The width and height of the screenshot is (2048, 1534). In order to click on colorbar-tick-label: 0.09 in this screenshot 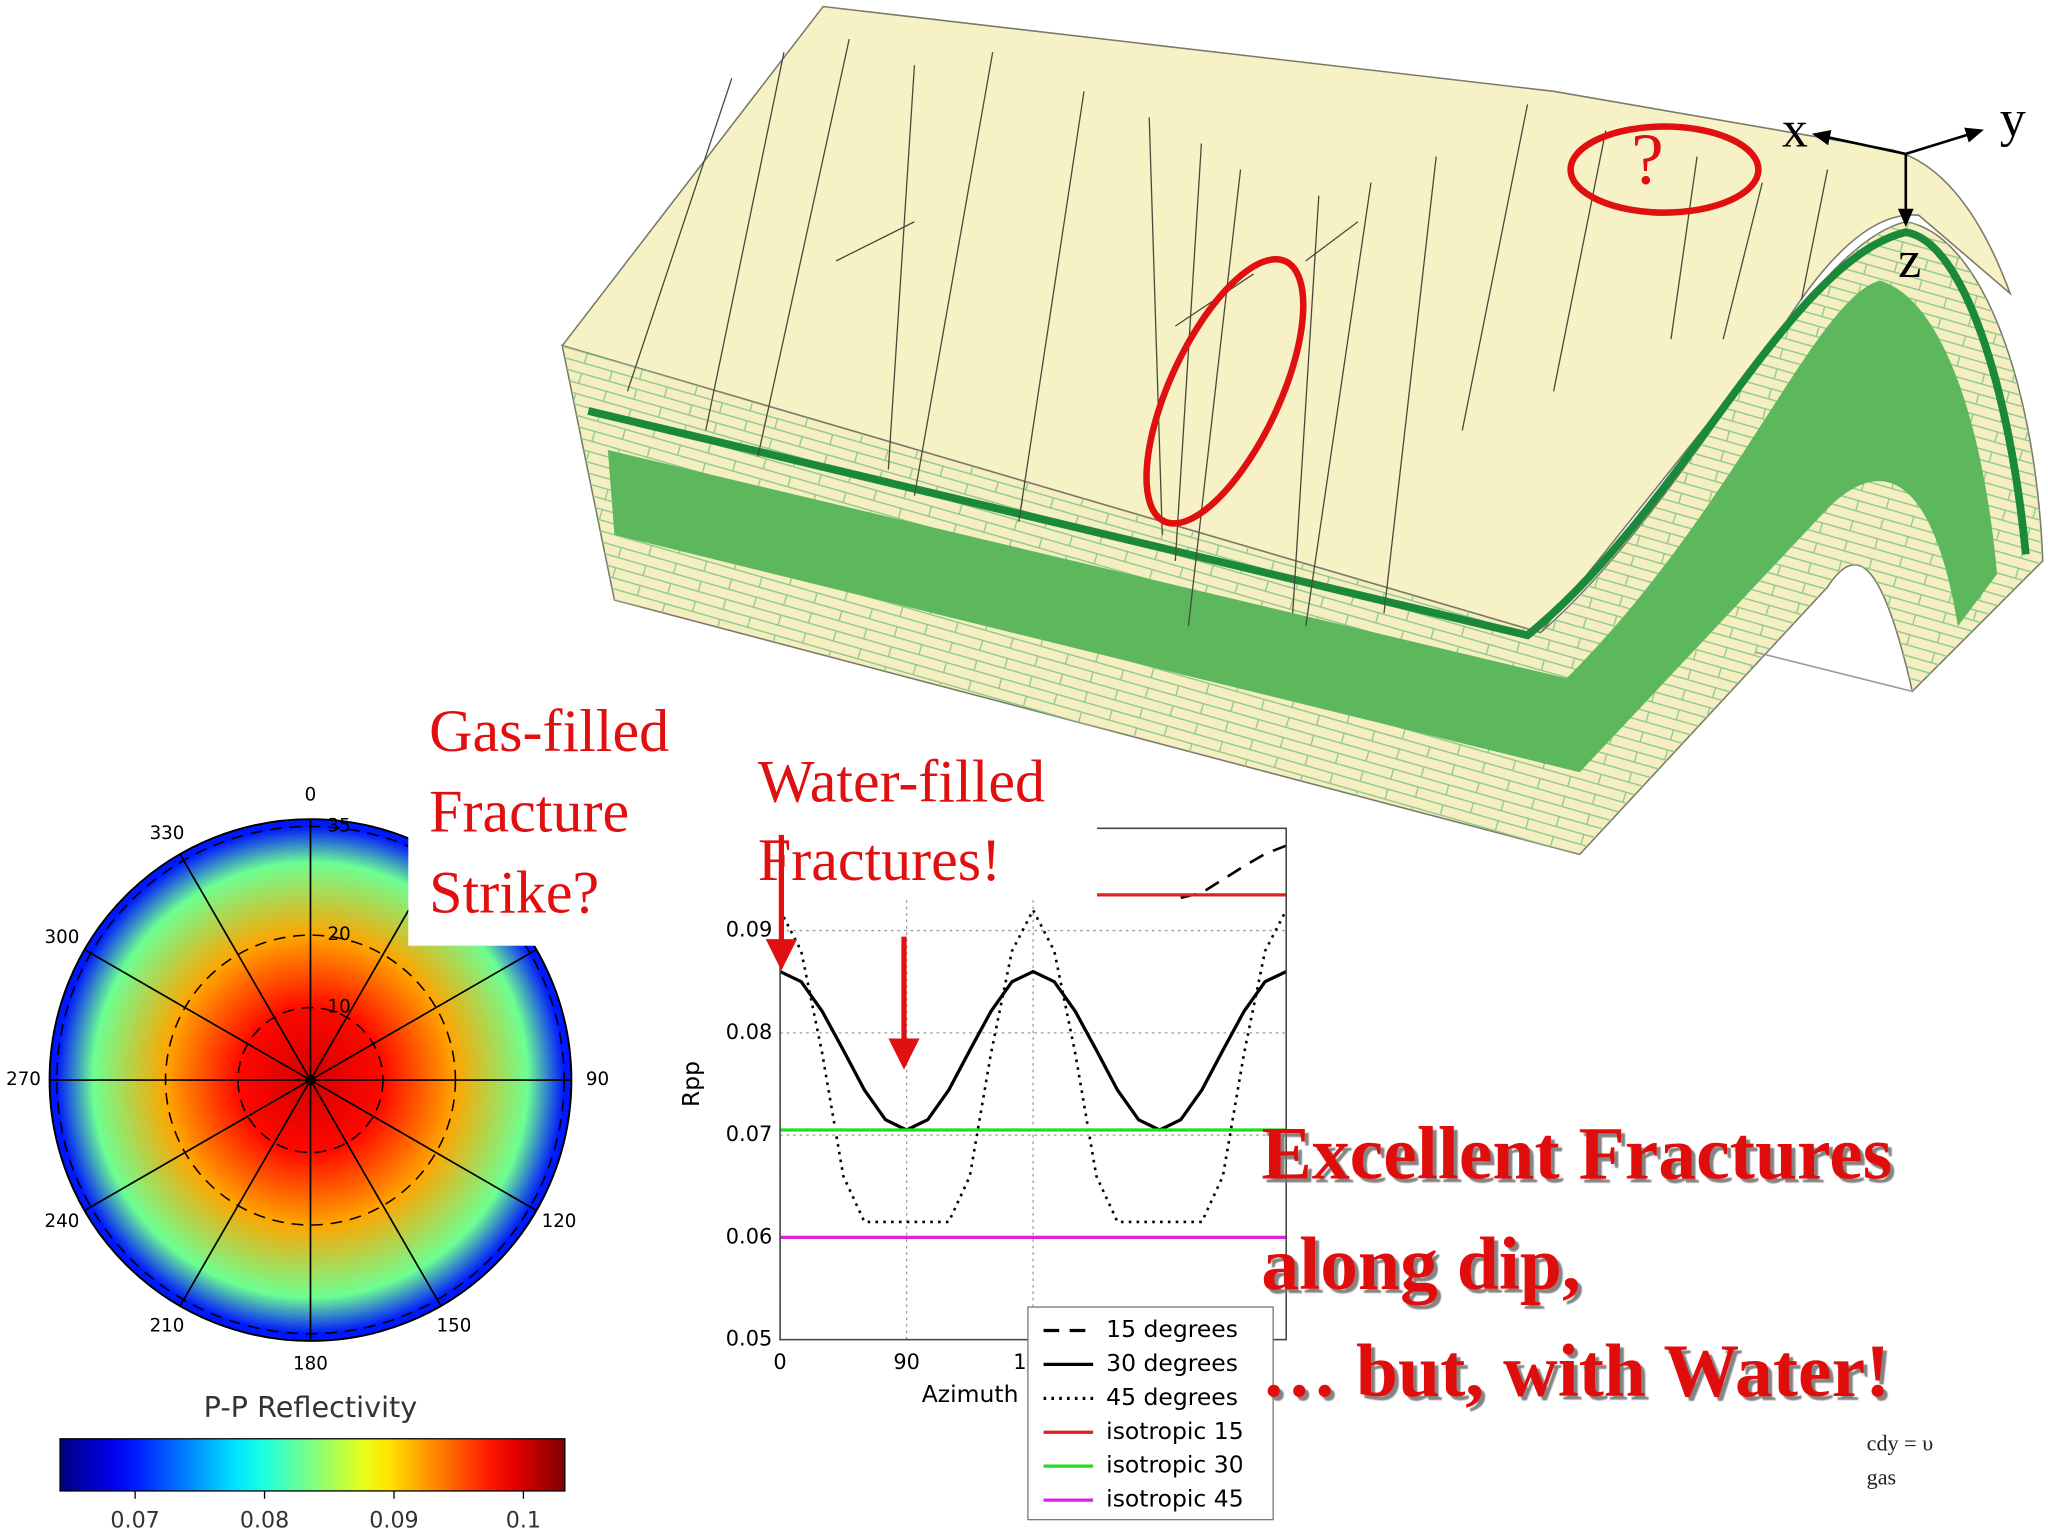, I will do `click(393, 1520)`.